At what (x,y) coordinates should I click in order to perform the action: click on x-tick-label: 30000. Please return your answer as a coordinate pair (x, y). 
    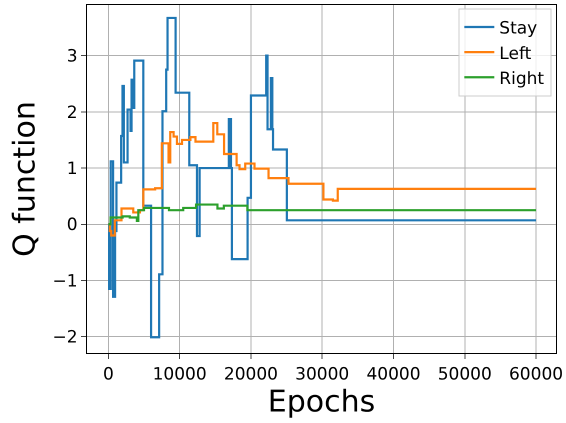
    Looking at the image, I should click on (322, 374).